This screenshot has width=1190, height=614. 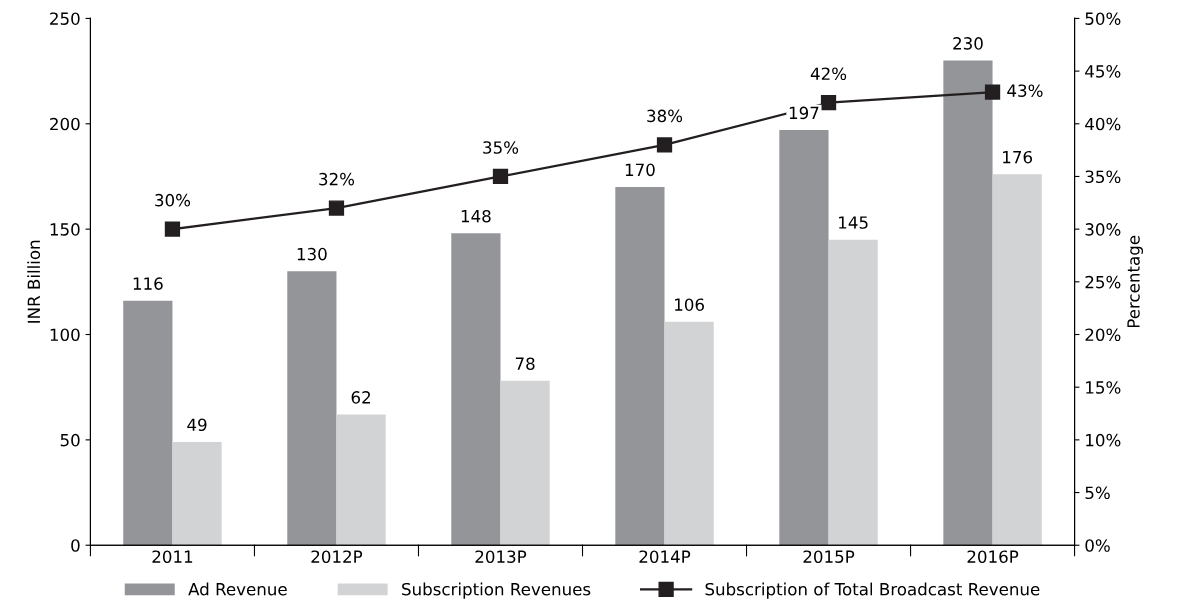 What do you see at coordinates (828, 74) in the screenshot?
I see `data-label: 42%` at bounding box center [828, 74].